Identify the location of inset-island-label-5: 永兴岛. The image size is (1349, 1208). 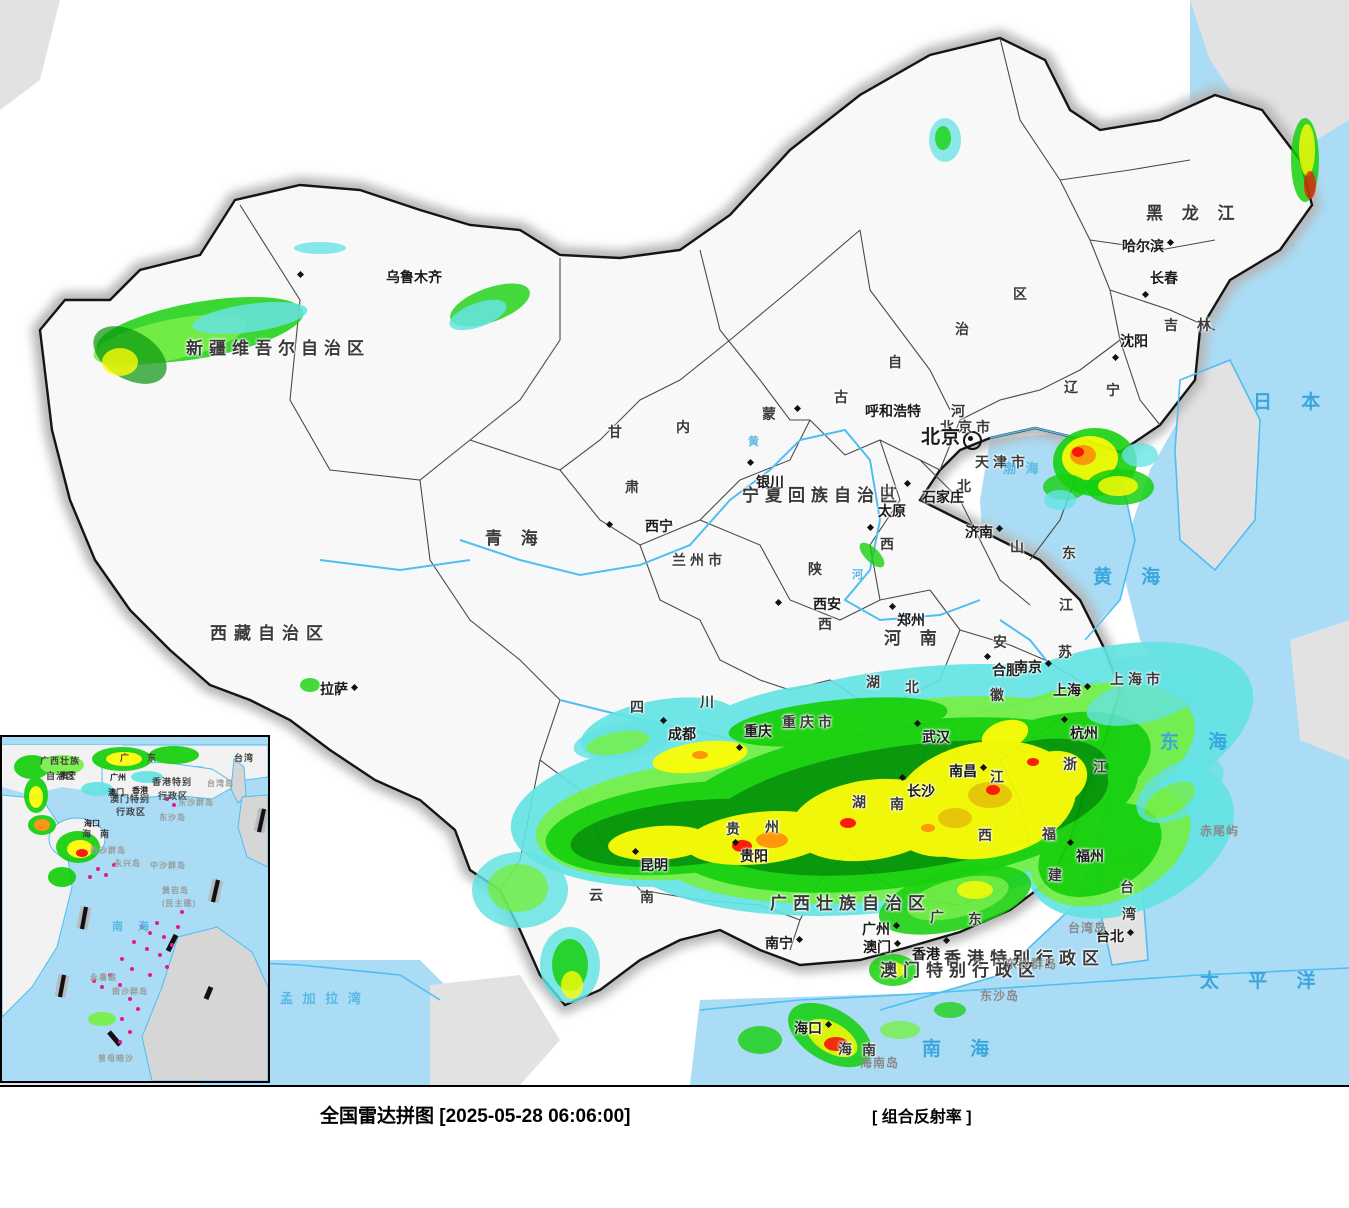
(127, 863).